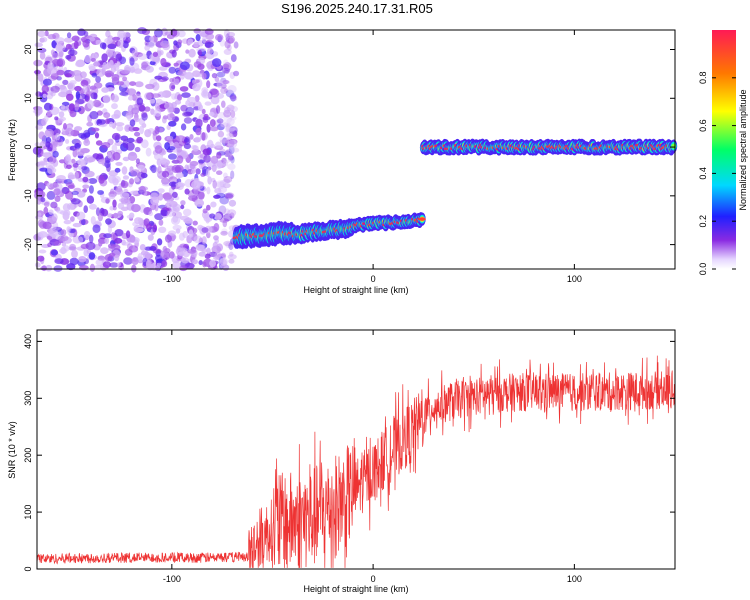  What do you see at coordinates (574, 579) in the screenshot?
I see `x-tick-label: 100` at bounding box center [574, 579].